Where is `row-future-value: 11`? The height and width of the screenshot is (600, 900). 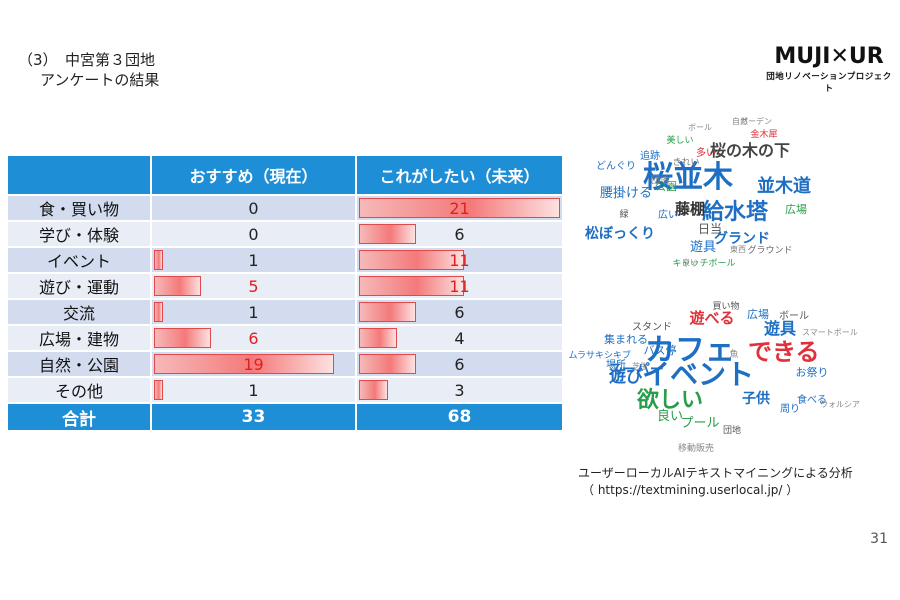 row-future-value: 11 is located at coordinates (459, 260).